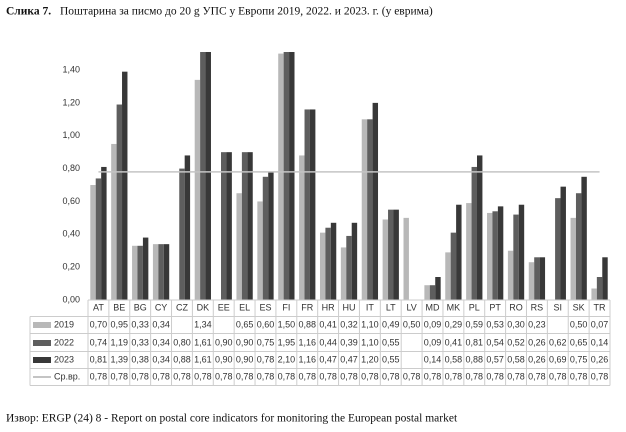 This screenshot has width=626, height=432. I want to click on x-tick-label: IT, so click(370, 307).